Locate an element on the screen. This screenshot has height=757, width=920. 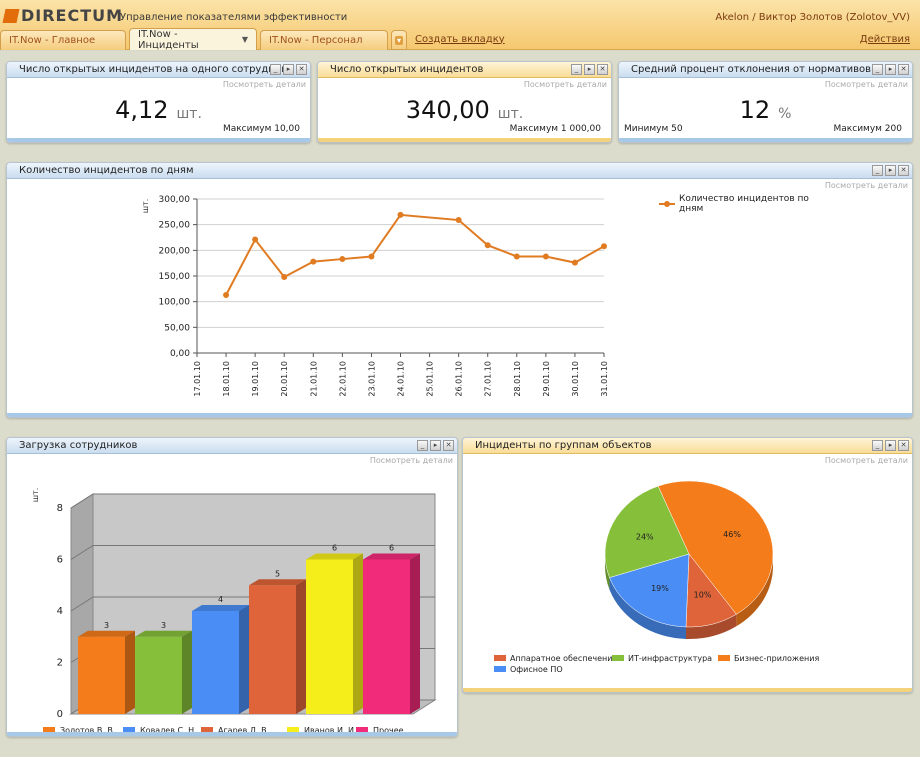
pie-data-label: 19% is located at coordinates (660, 588).